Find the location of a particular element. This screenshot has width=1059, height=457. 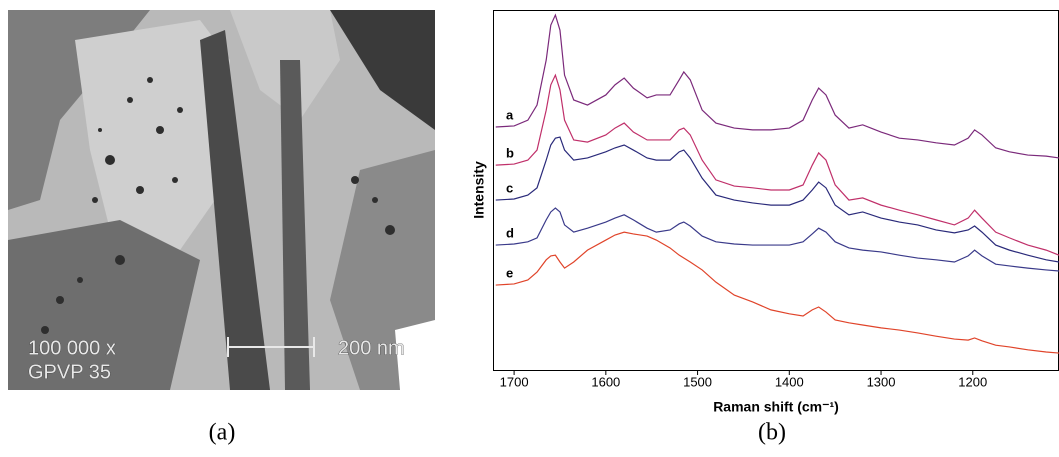

x-tick-label: 1700 is located at coordinates (514, 381).